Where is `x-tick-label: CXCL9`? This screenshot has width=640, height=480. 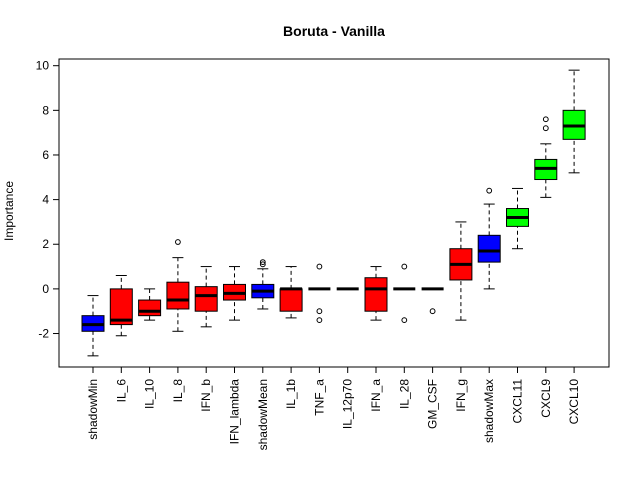 x-tick-label: CXCL9 is located at coordinates (546, 398).